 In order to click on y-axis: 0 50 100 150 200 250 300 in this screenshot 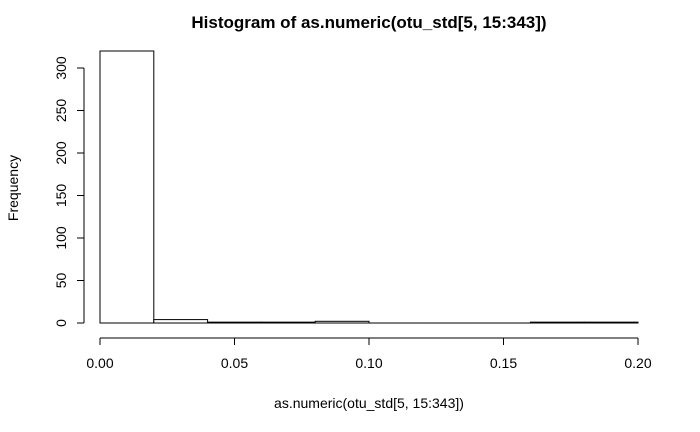, I will do `click(69, 191)`.